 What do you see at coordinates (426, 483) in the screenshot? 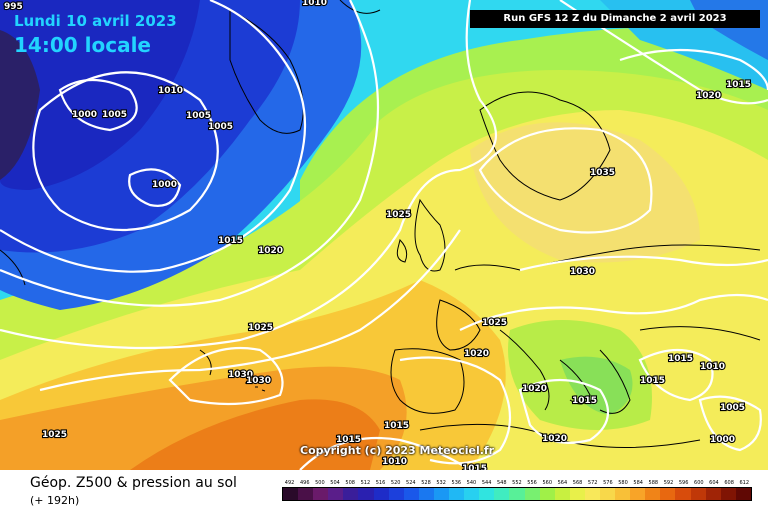
I see `color-scale-tick-label: 528` at bounding box center [426, 483].